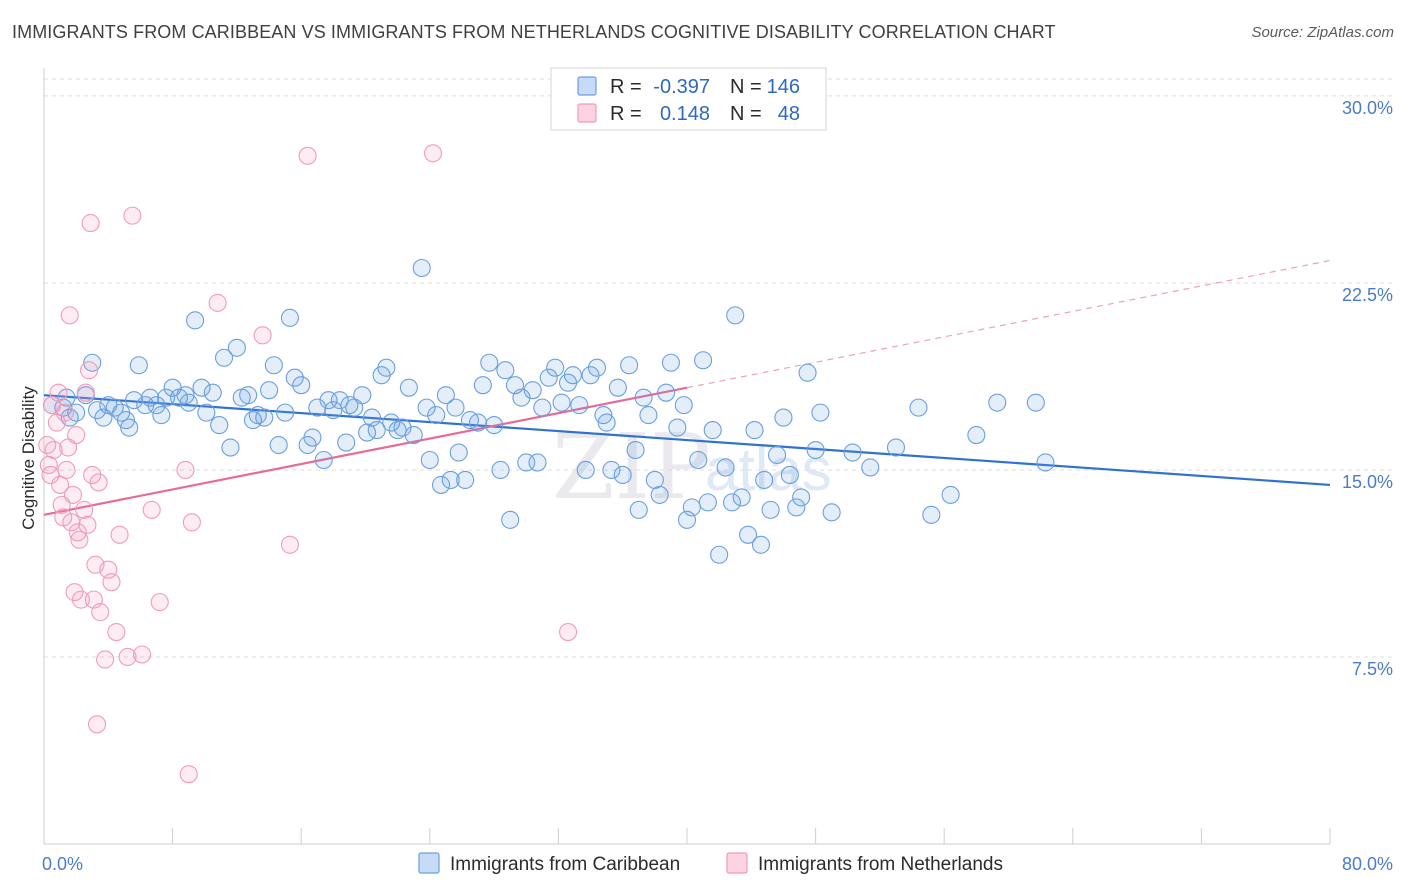 The width and height of the screenshot is (1406, 892). What do you see at coordinates (626, 114) in the screenshot?
I see `legend-r-label-netherlands: R =` at bounding box center [626, 114].